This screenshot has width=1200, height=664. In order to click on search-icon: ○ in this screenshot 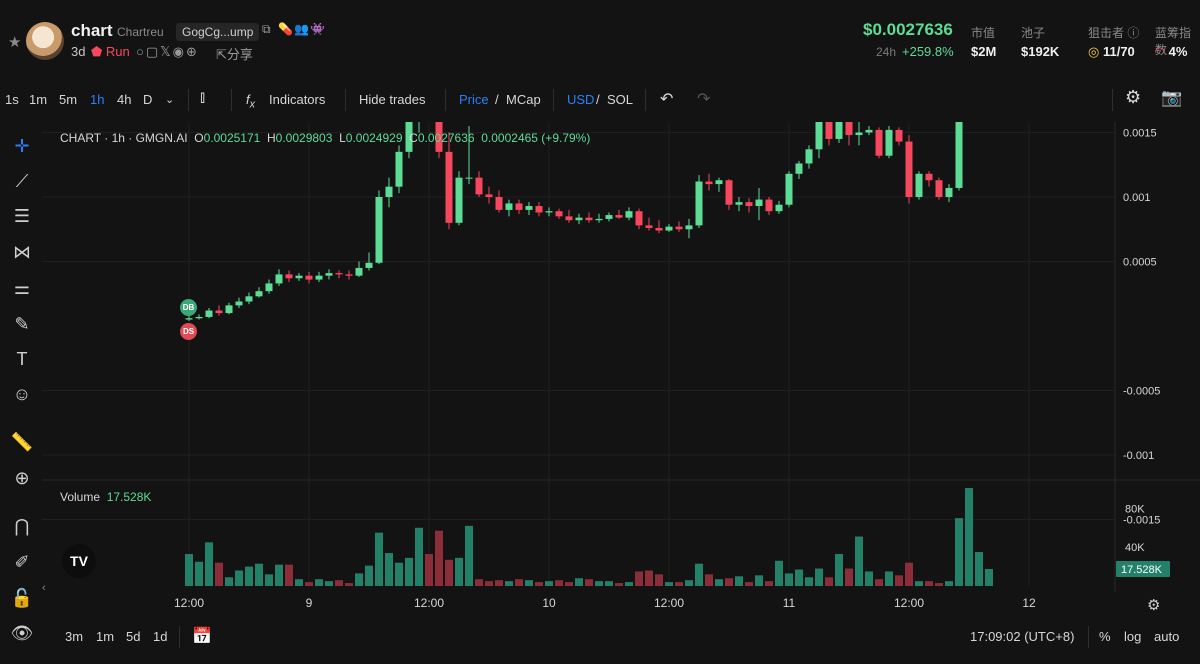, I will do `click(141, 51)`.